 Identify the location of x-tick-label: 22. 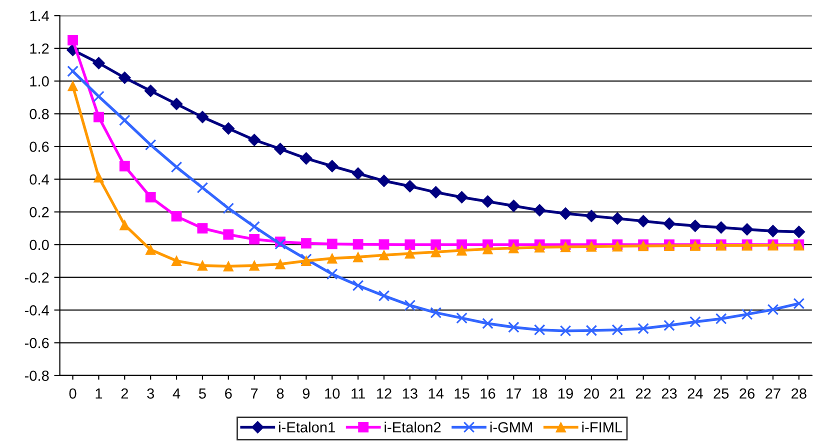
(643, 393).